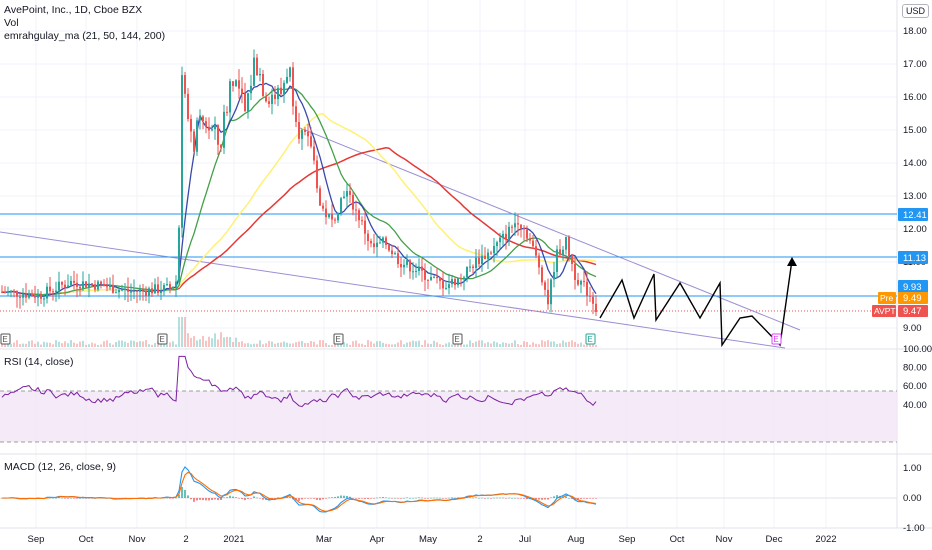  I want to click on badge-avpt-text: 9.47, so click(912, 311).